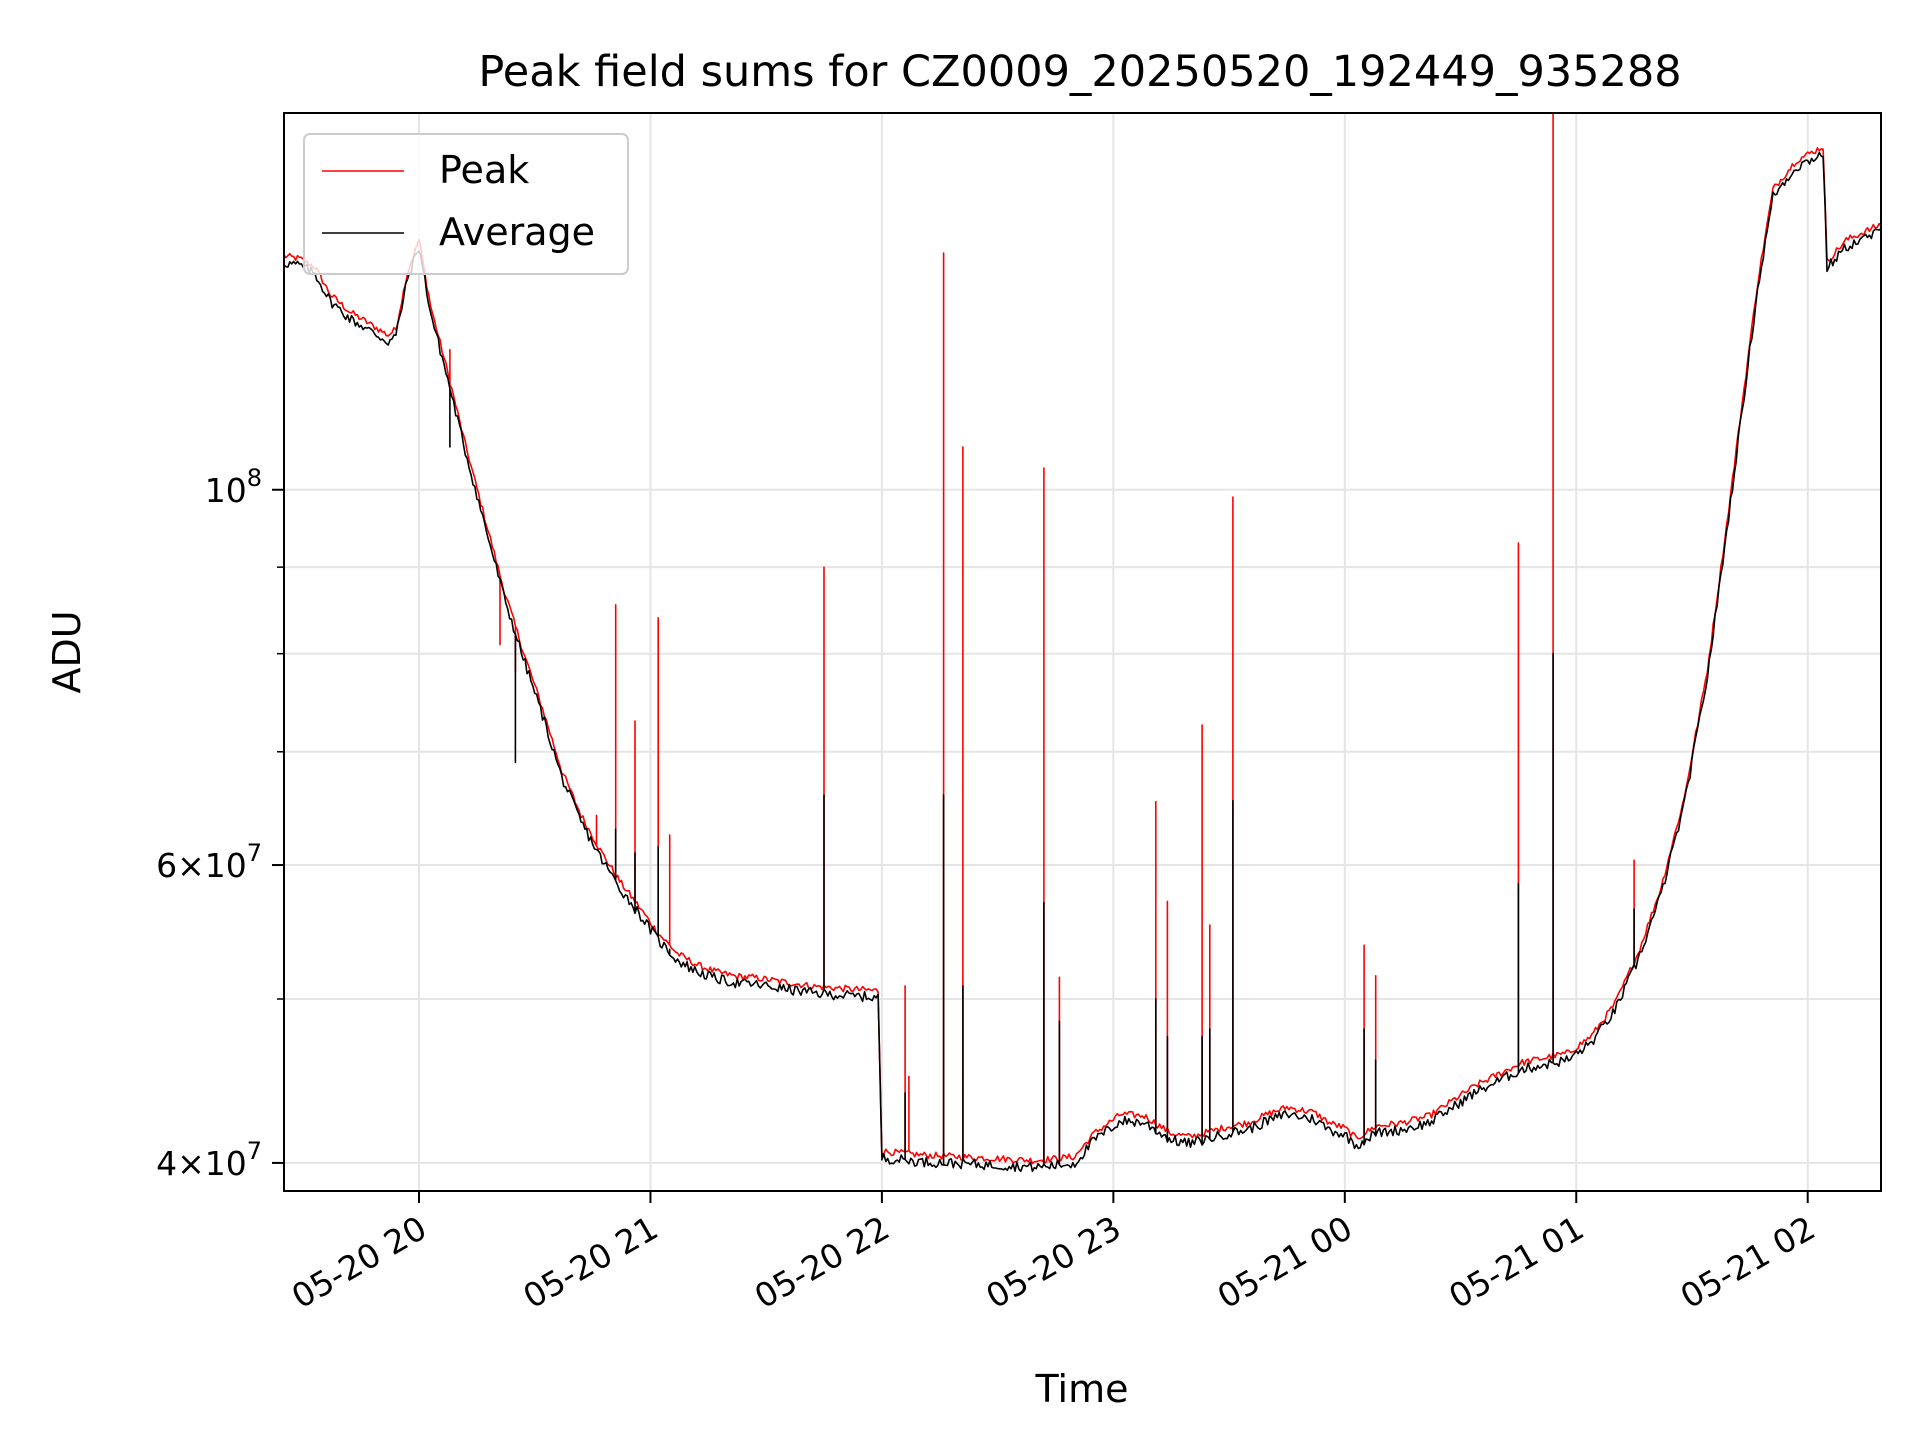 This screenshot has width=1920, height=1440. I want to click on y-tick-label: 4×107, so click(209, 1160).